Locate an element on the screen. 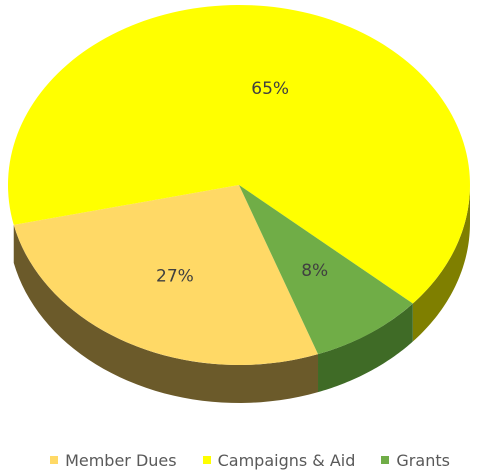 The height and width of the screenshot is (474, 500). legend: Member Dues Campaigns & Aid Grants is located at coordinates (250, 460).